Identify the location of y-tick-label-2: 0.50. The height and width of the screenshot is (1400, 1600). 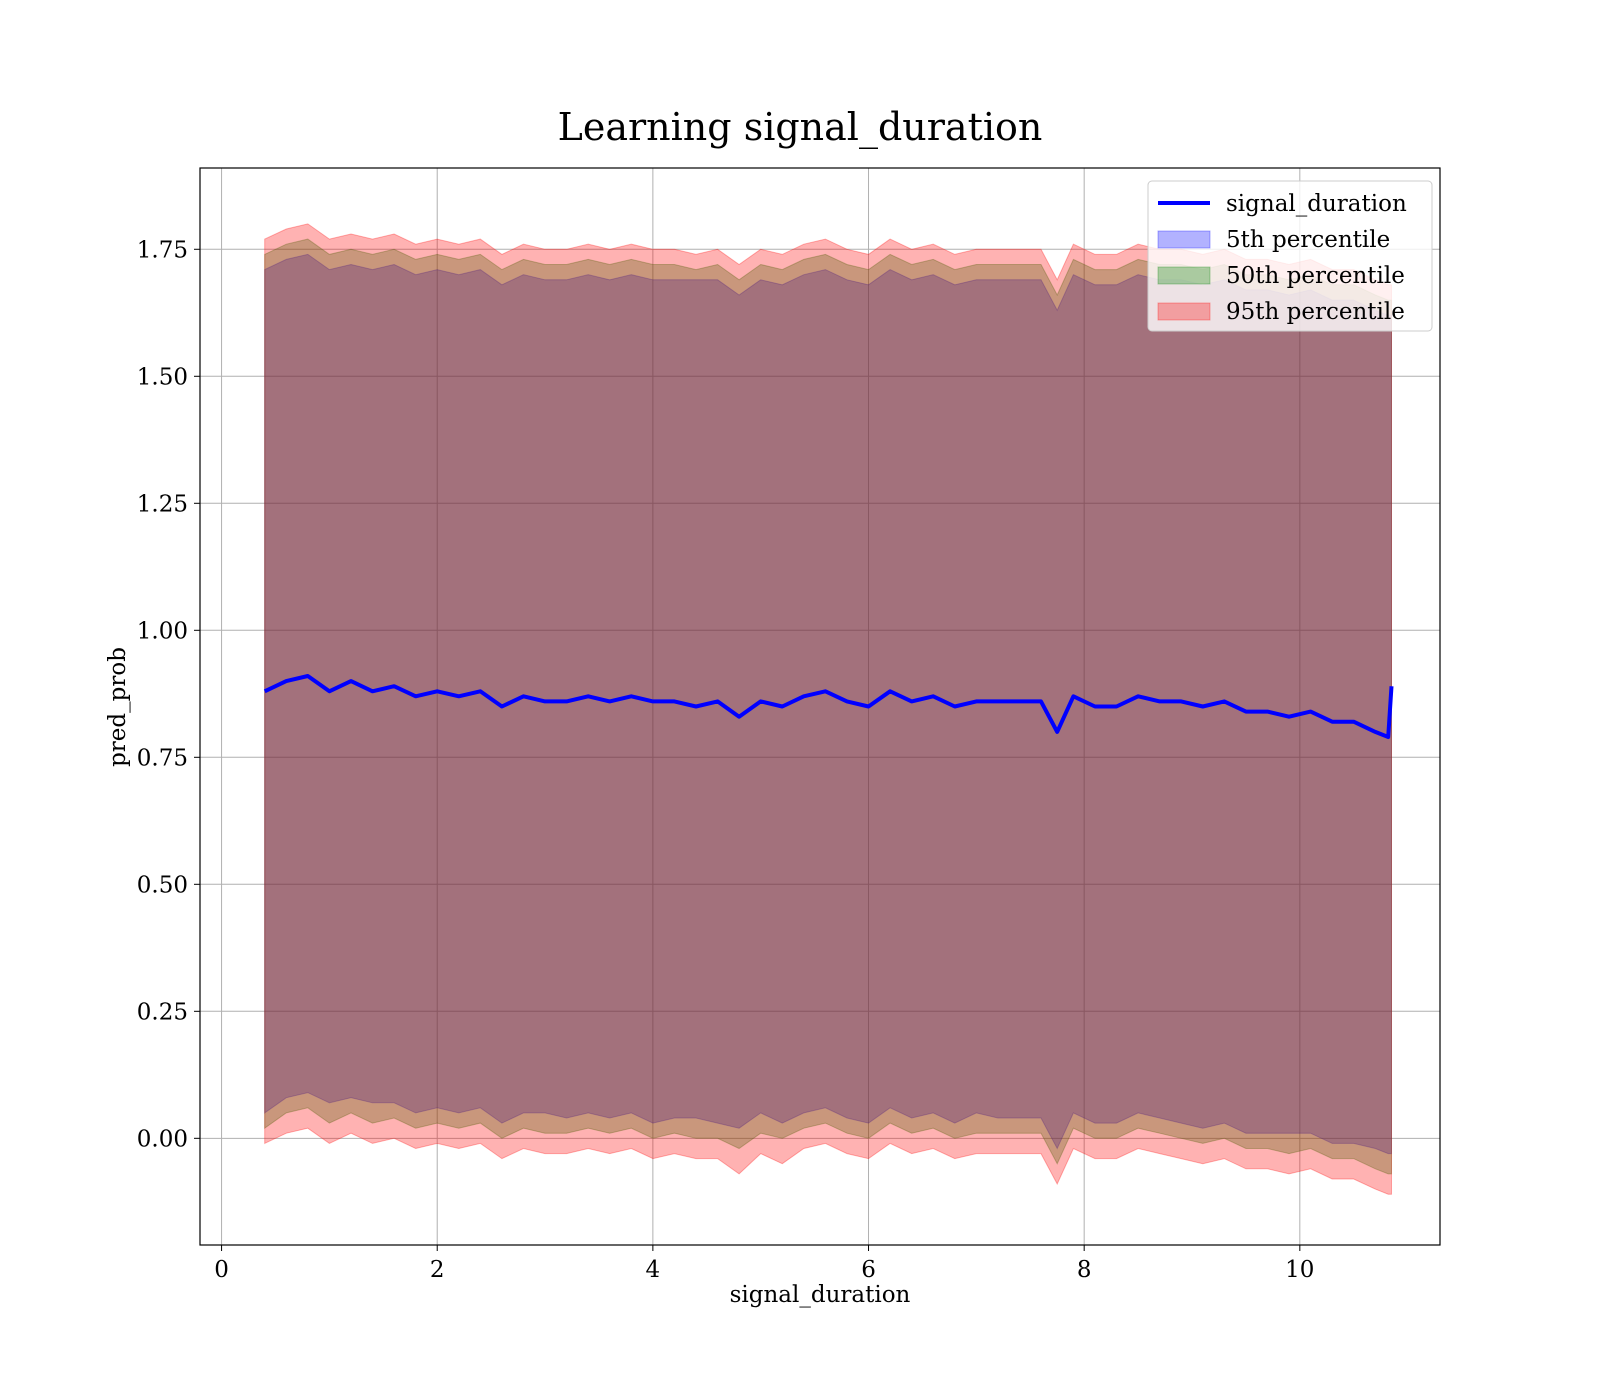
(162, 885).